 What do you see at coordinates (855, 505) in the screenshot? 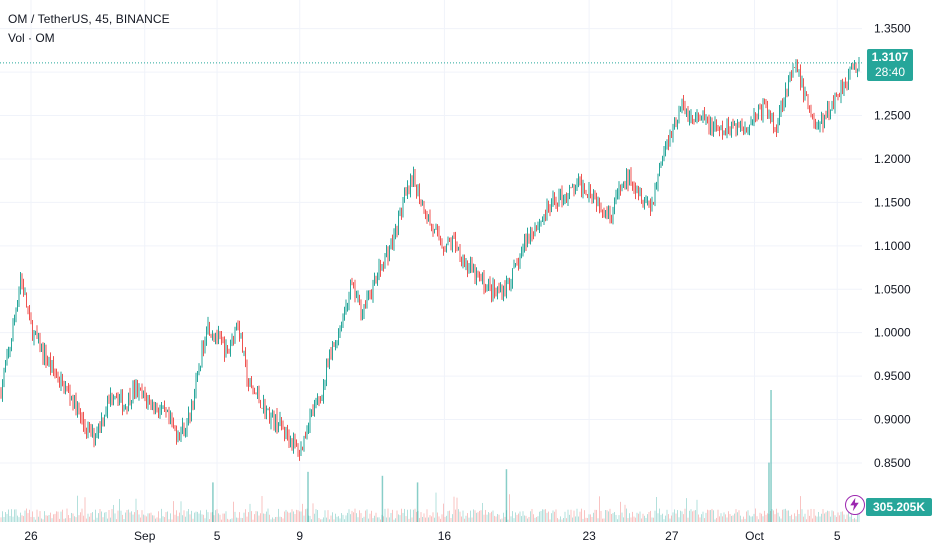
I see `lightning-icon` at bounding box center [855, 505].